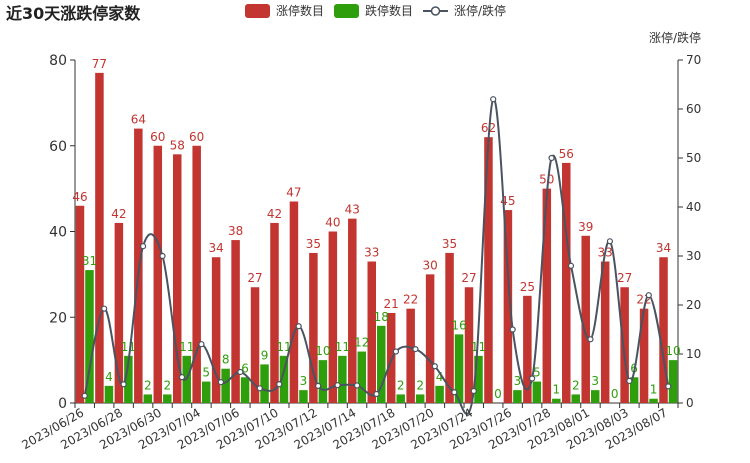  I want to click on right-axis-tick-label: 40, so click(693, 207).